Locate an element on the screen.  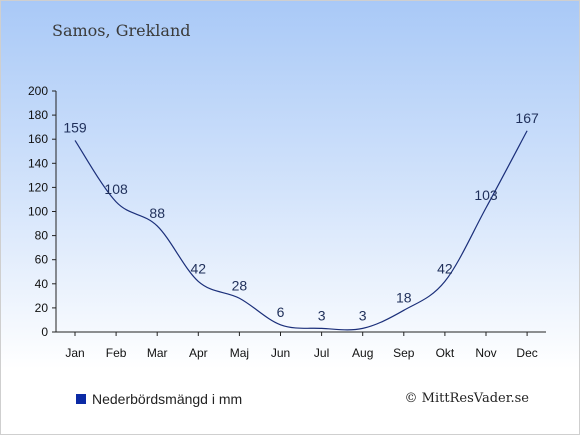
x-tick-label: Jan is located at coordinates (74, 353).